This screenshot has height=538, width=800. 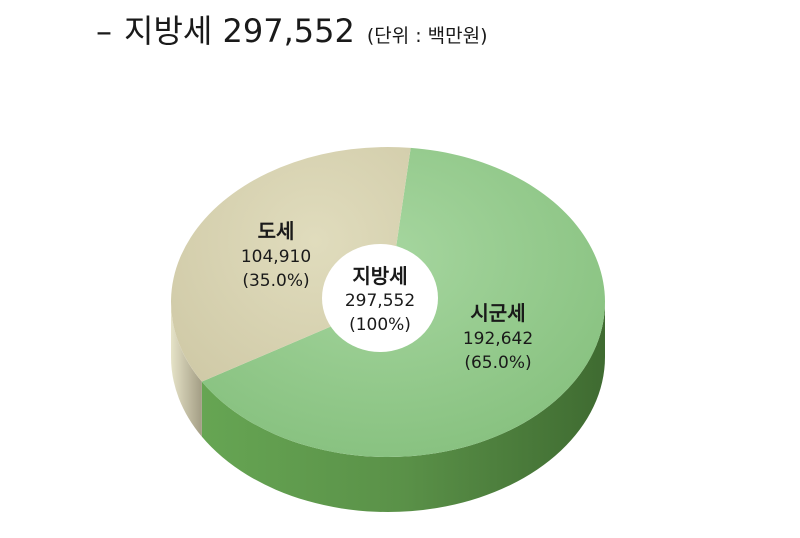 I want to click on chart-title: – 지방세 297,552 (단위 : 백만원), so click(x=292, y=29).